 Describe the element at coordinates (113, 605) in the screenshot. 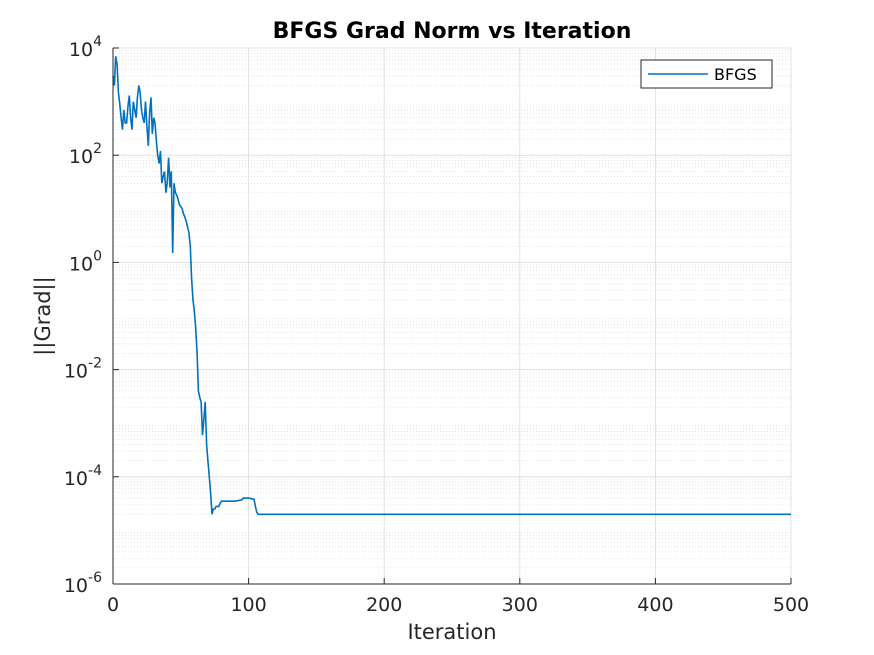

I see `x-tick-label: 0` at that location.